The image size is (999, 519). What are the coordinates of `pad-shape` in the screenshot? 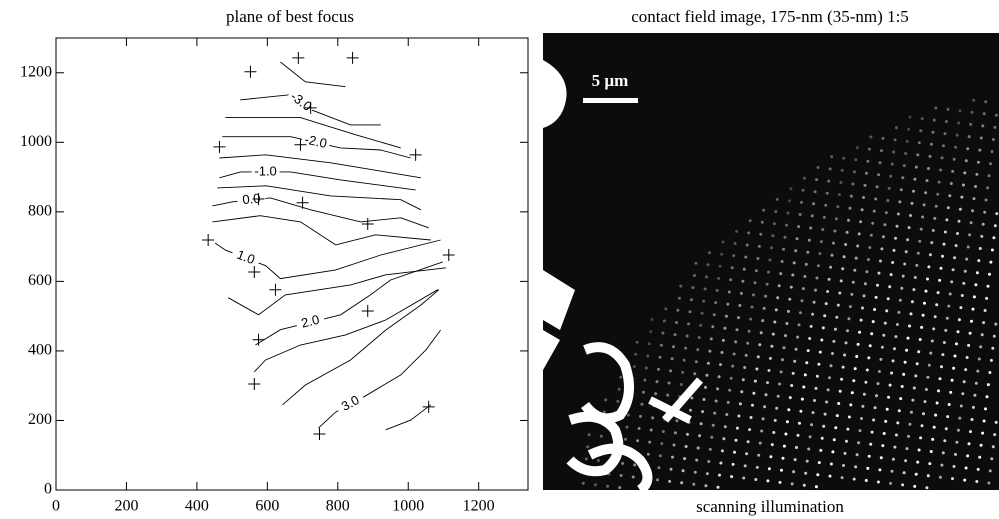 It's located at (551, 350).